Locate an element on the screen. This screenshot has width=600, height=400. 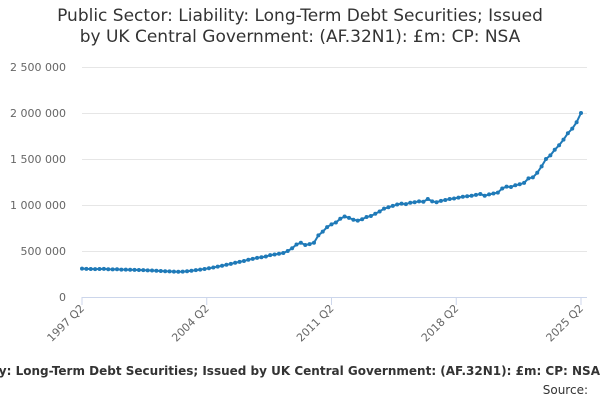
x-axis-tick-labels: 1997 Q2 2004 Q2 2011 Q2 2018 Q2 2025 Q2 is located at coordinates (316, 323).